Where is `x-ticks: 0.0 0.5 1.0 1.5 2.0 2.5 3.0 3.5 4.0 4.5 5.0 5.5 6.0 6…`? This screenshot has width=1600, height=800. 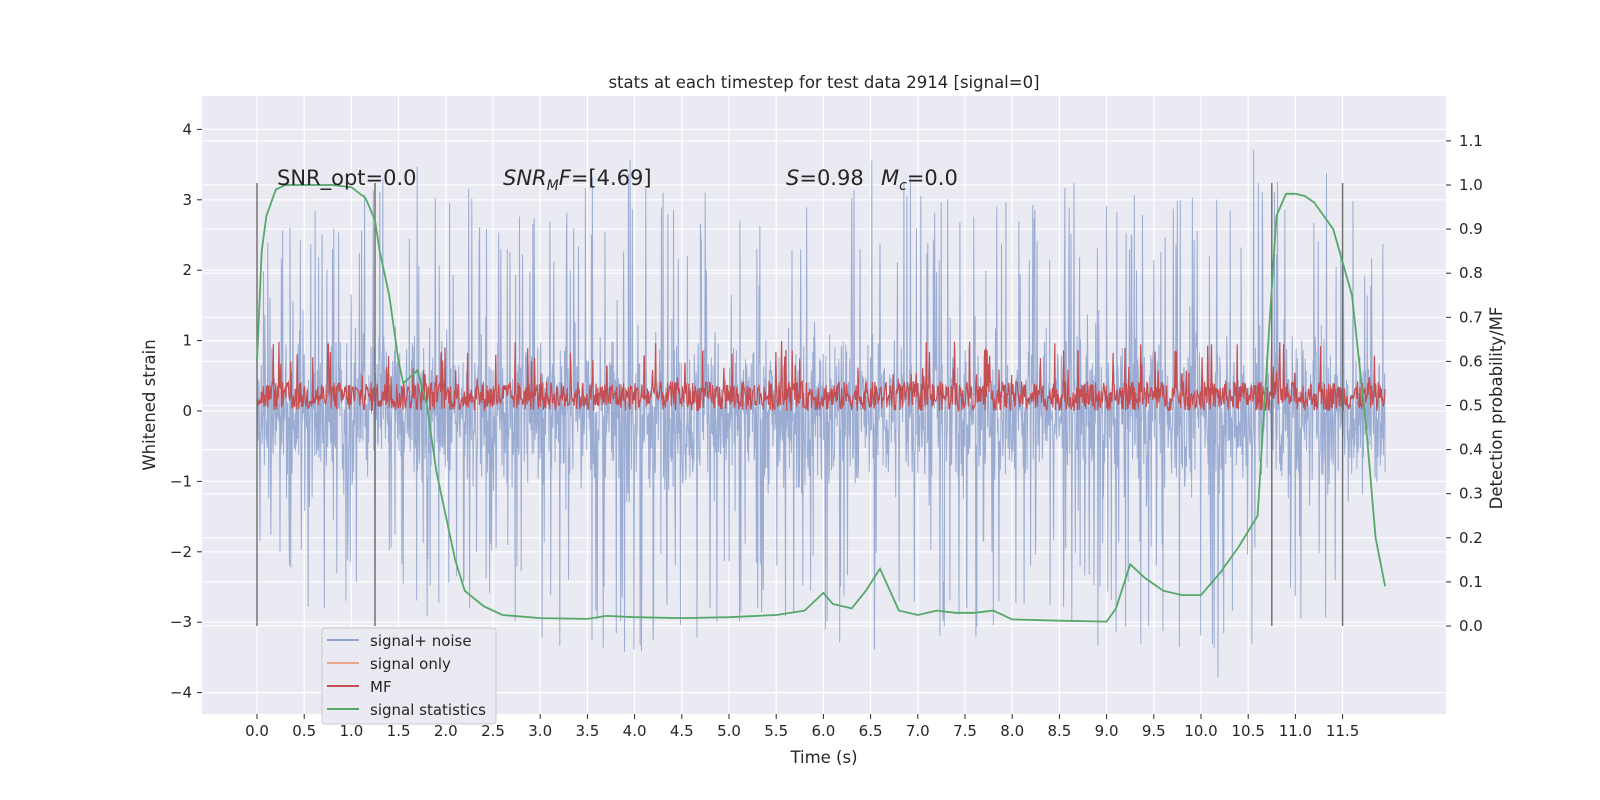
x-ticks: 0.0 0.5 1.0 1.5 2.0 2.5 3.0 3.5 4.0 4.5 5.0 5.5 6.0 6… is located at coordinates (802, 727).